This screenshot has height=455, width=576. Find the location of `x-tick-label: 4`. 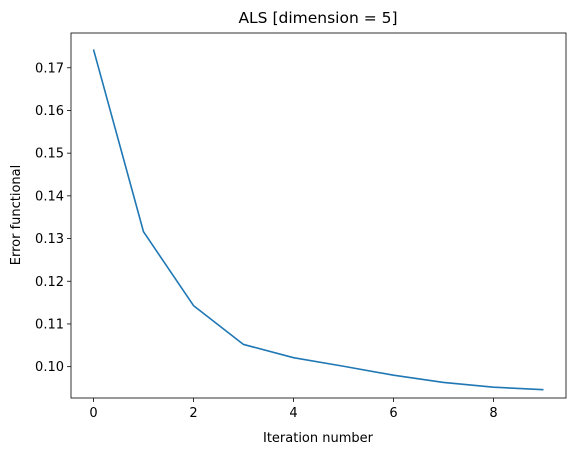

x-tick-label: 4 is located at coordinates (293, 413).